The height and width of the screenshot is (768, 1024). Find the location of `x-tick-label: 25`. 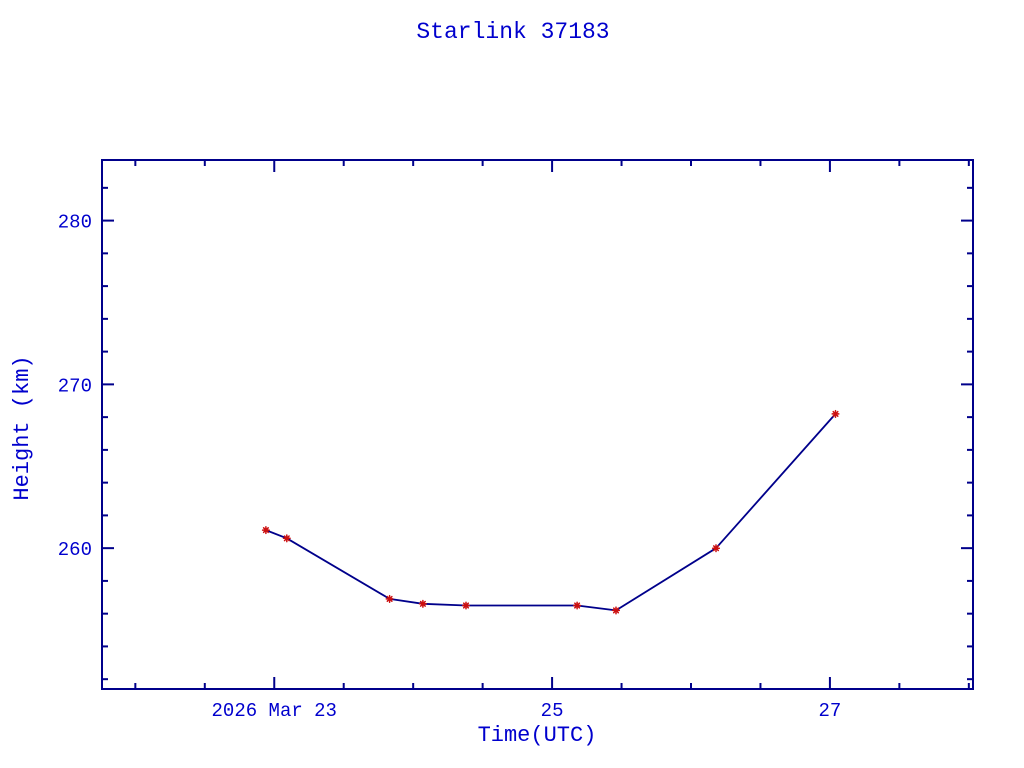

x-tick-label: 25 is located at coordinates (552, 711).